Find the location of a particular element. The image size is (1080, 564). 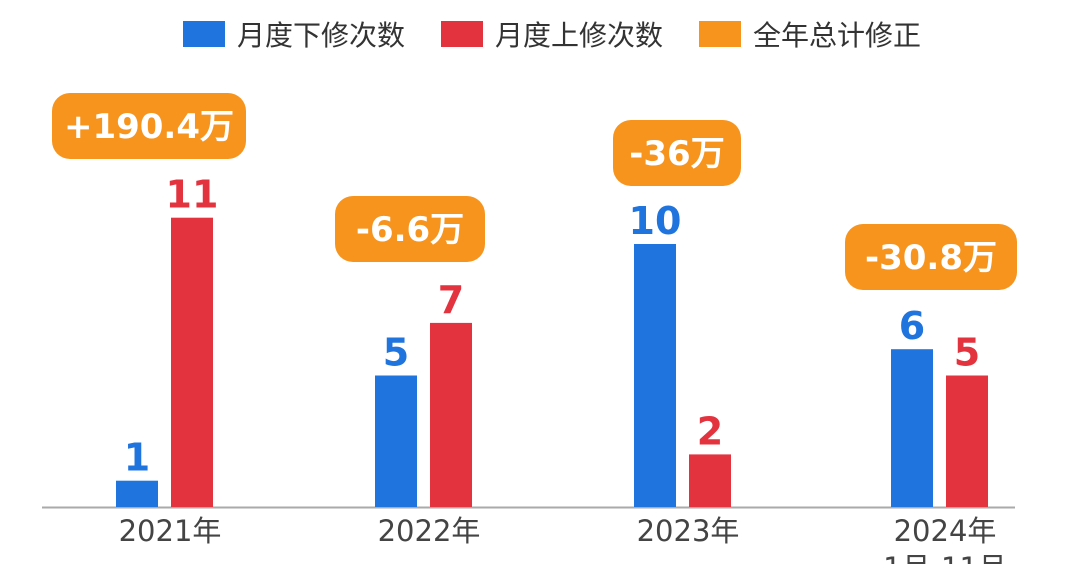

total-revision-label: -6.6万 is located at coordinates (410, 230).